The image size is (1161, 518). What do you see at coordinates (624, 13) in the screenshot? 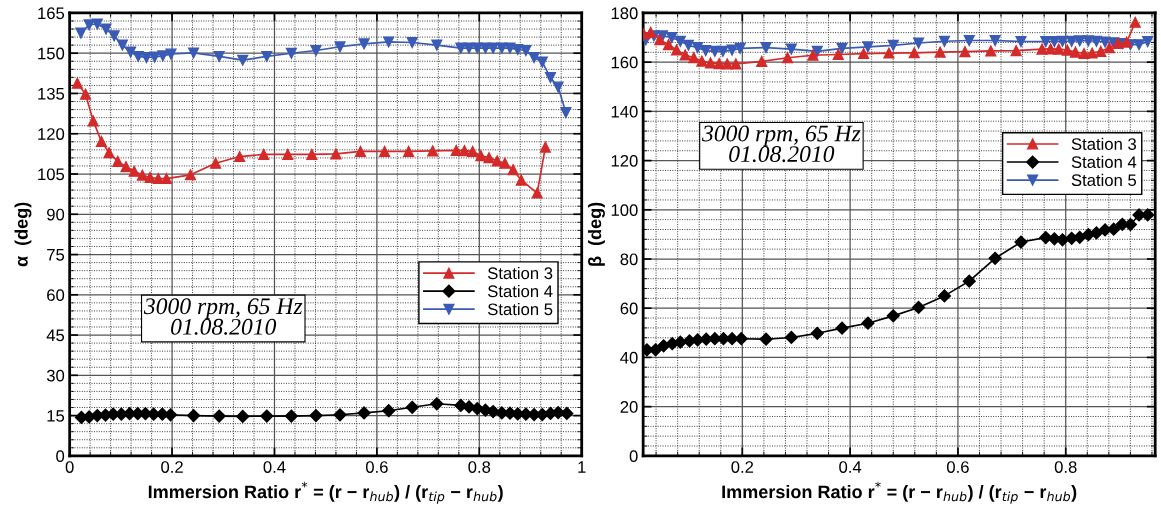
I see `y-tick-label: 180` at bounding box center [624, 13].